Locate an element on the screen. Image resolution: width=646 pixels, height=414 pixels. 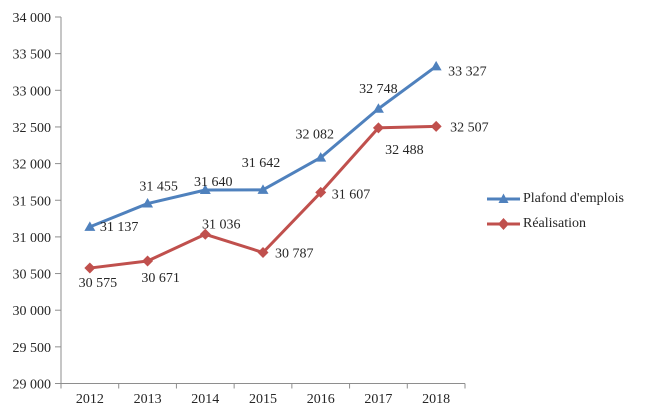
y-tick-label: 31 500 is located at coordinates (32, 201).